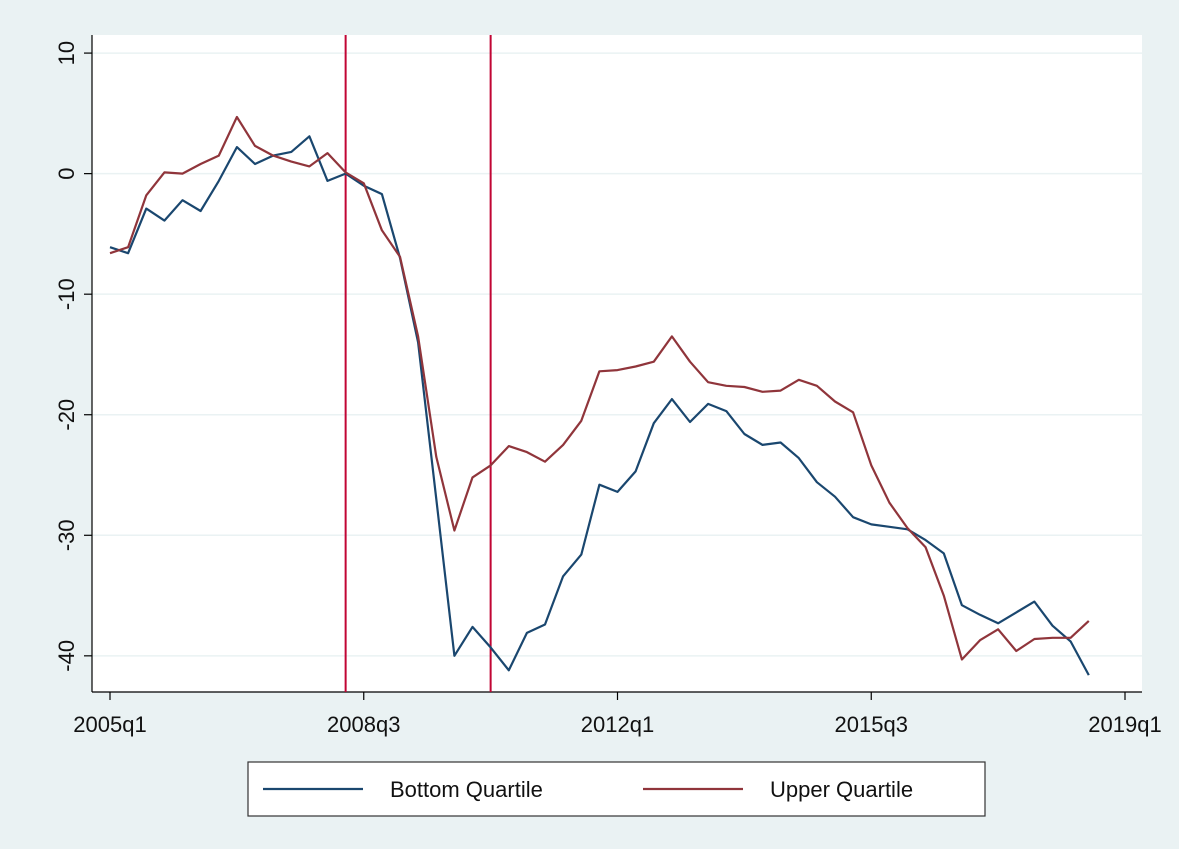 The width and height of the screenshot is (1179, 849). I want to click on x-tick-label: 2019q1, so click(1124, 724).